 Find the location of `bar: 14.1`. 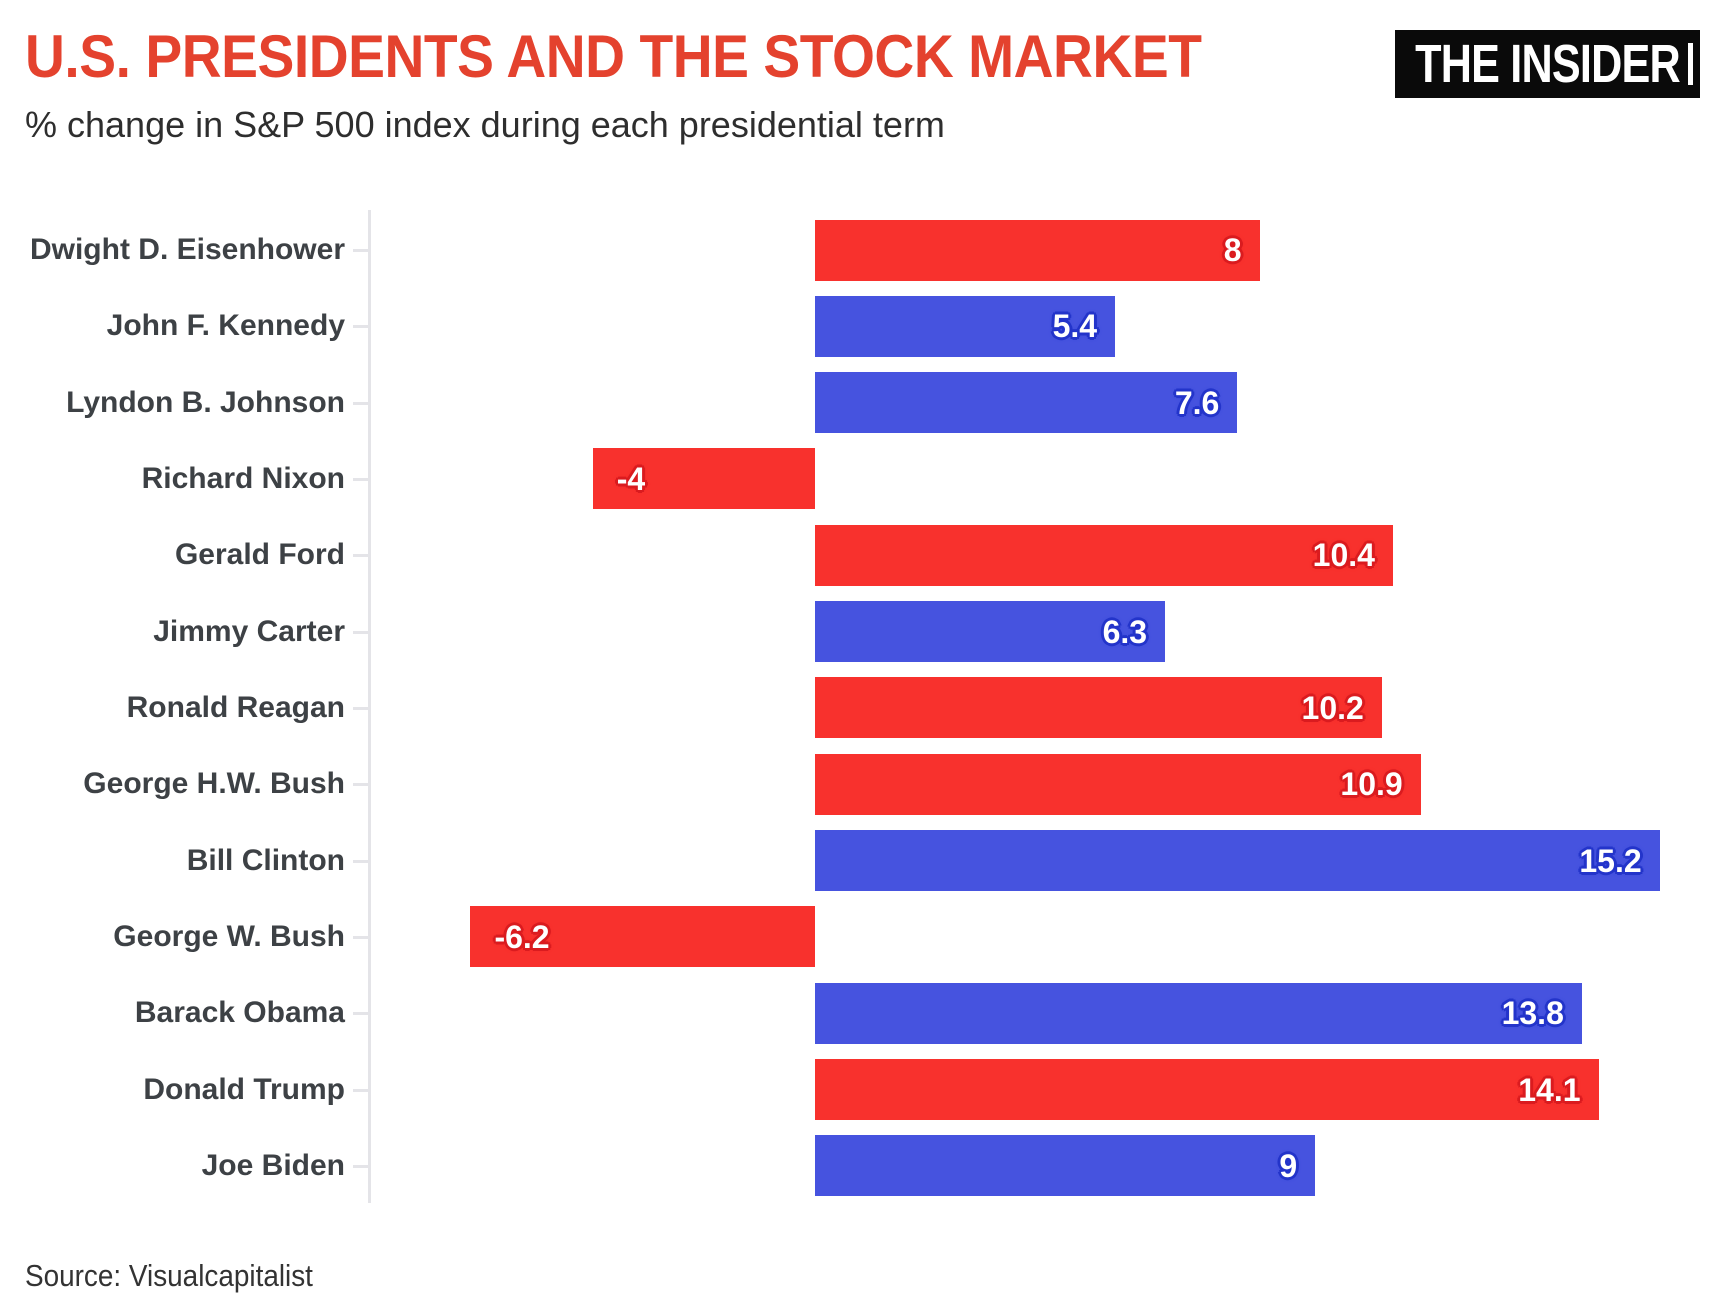

bar: 14.1 is located at coordinates (1207, 1090).